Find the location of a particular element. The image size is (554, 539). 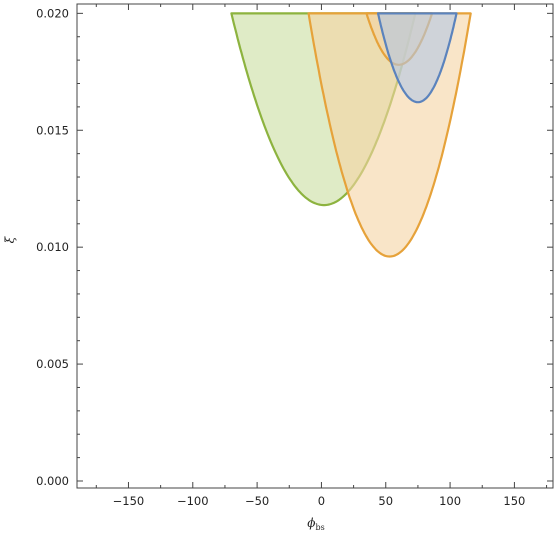

x-tick-label: 100 is located at coordinates (450, 501).